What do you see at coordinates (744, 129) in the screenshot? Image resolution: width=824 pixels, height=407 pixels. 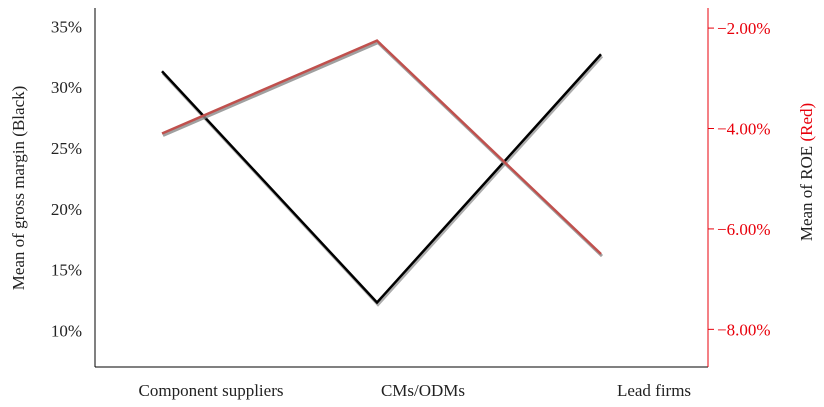 I see `right-tick-label: −4.00%` at bounding box center [744, 129].